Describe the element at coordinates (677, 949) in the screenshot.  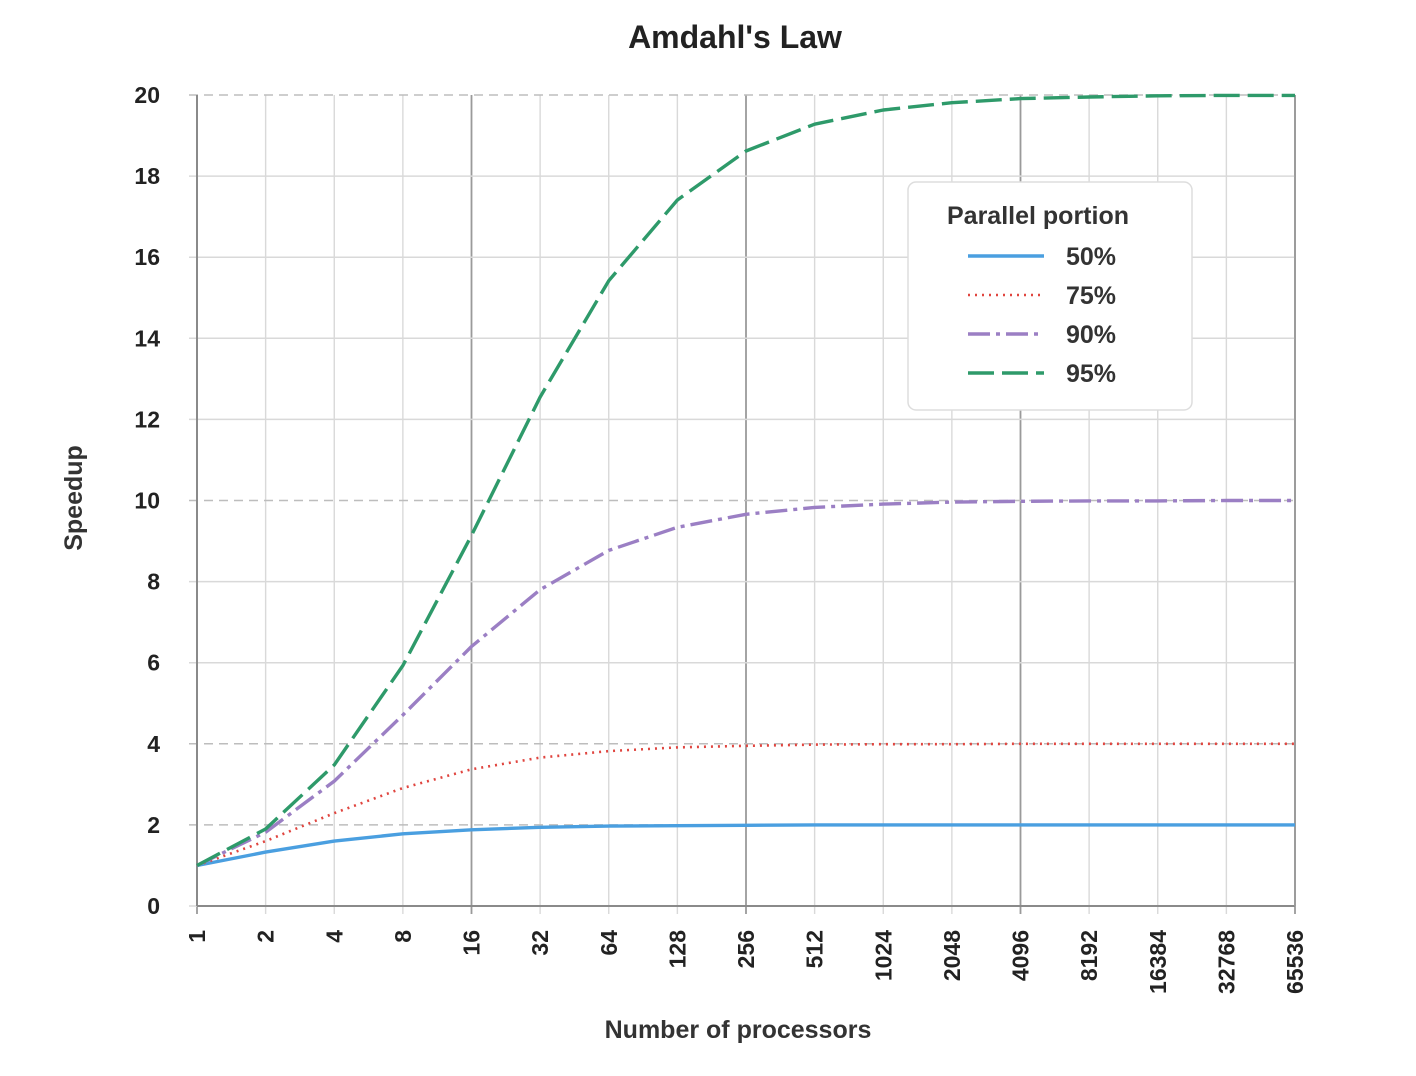
I see `x-tick-label: 128` at that location.